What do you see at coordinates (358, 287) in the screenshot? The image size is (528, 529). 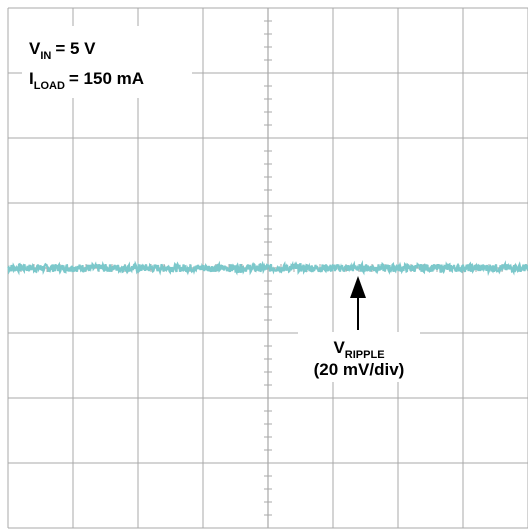 I see `annotation-arrow-head` at bounding box center [358, 287].